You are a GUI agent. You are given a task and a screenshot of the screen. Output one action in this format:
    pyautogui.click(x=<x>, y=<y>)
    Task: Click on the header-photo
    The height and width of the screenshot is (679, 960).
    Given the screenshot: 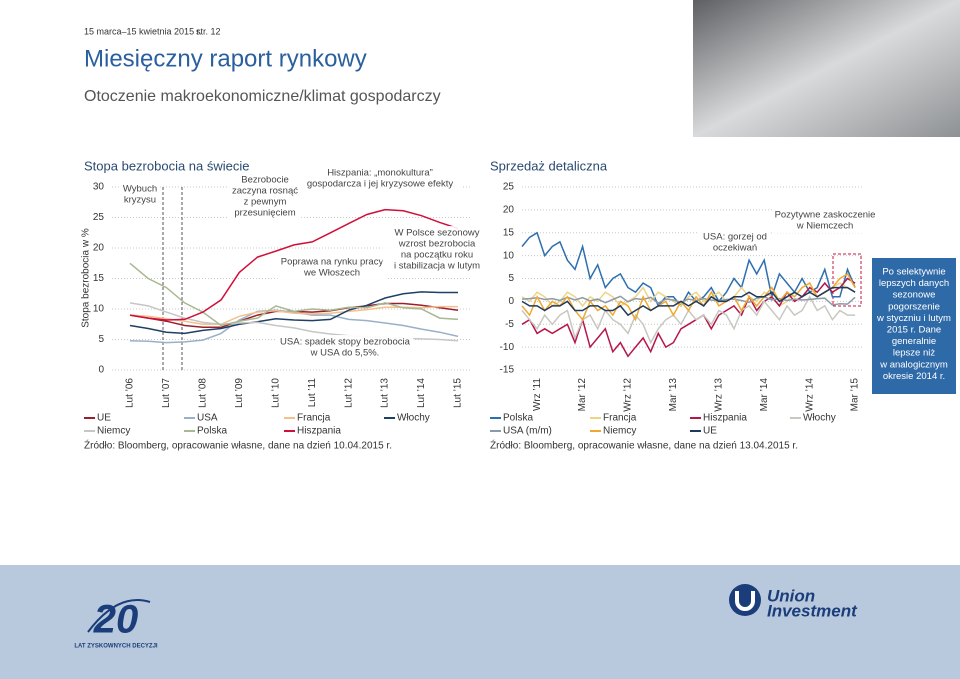 What is the action you would take?
    pyautogui.click(x=826, y=68)
    